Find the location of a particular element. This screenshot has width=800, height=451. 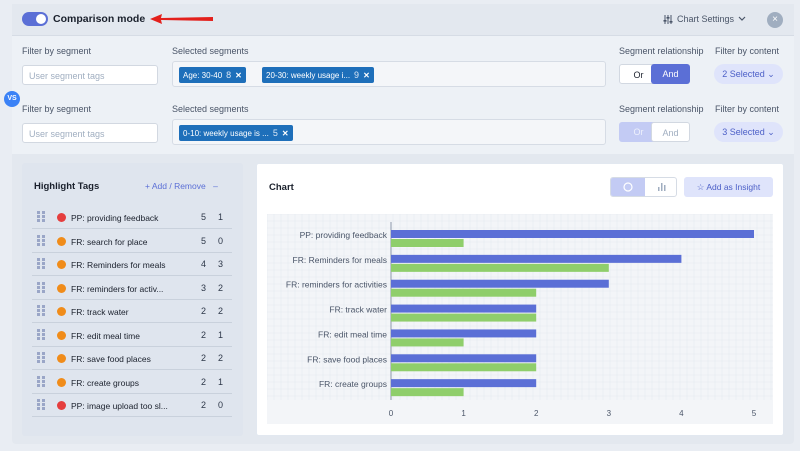

add-as-insight-button: ☆ Add as Insight is located at coordinates (728, 187).